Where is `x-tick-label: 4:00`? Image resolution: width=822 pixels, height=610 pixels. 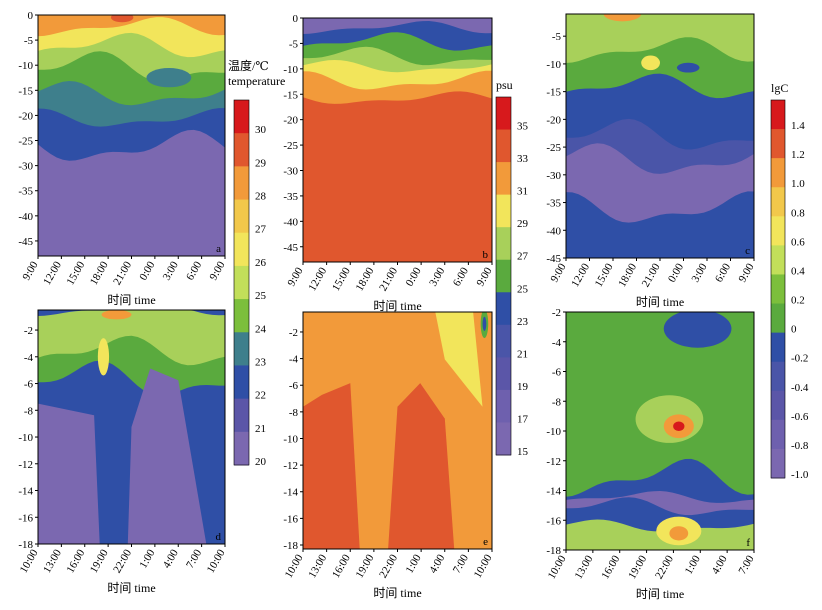 x-tick-label: 4:00 is located at coordinates (720, 564).